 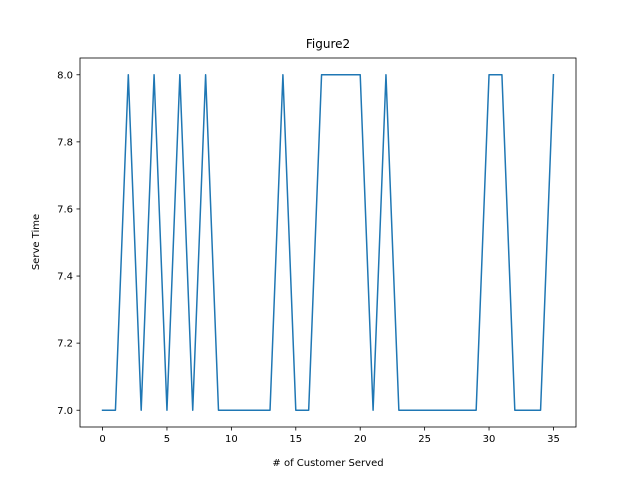 What do you see at coordinates (295, 439) in the screenshot?
I see `x-tick-label: 15` at bounding box center [295, 439].